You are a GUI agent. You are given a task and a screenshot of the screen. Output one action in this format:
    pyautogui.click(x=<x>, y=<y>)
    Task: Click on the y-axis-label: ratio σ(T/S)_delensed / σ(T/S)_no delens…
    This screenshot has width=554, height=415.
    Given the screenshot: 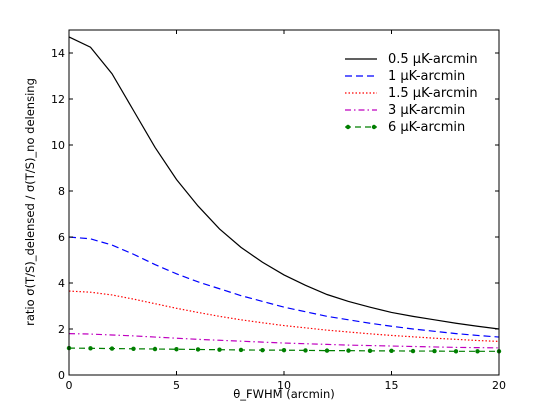 What is the action you would take?
    pyautogui.click(x=30, y=202)
    